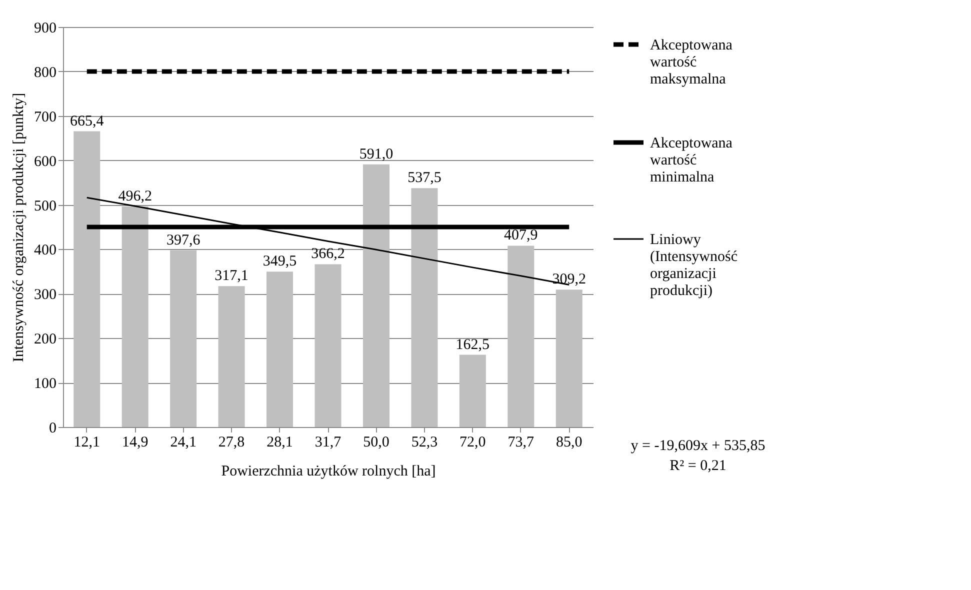 The height and width of the screenshot is (590, 971). What do you see at coordinates (328, 254) in the screenshot?
I see `data-label: 366,2` at bounding box center [328, 254].